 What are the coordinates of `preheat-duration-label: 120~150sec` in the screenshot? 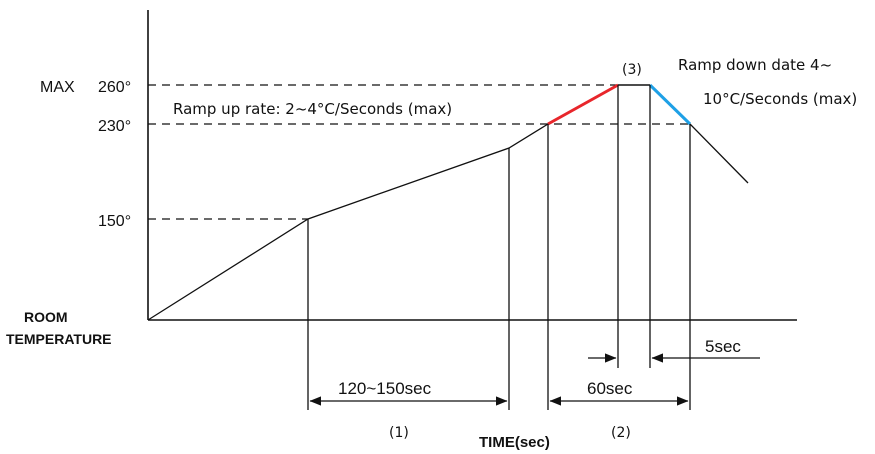 It's located at (385, 388).